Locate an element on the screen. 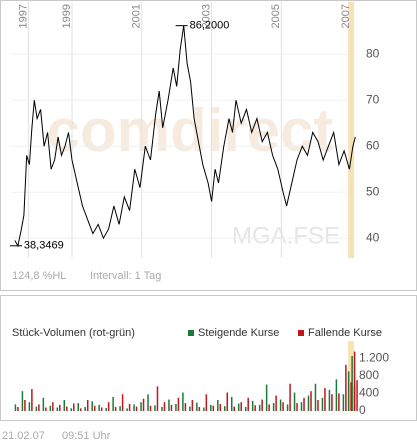  date: 21.02.07 is located at coordinates (23, 436).